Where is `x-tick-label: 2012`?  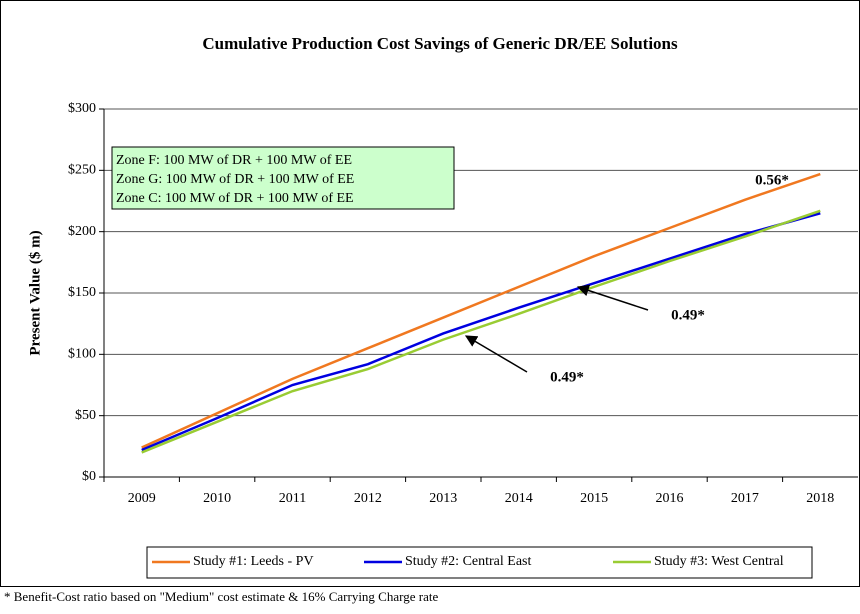 x-tick-label: 2012 is located at coordinates (368, 498).